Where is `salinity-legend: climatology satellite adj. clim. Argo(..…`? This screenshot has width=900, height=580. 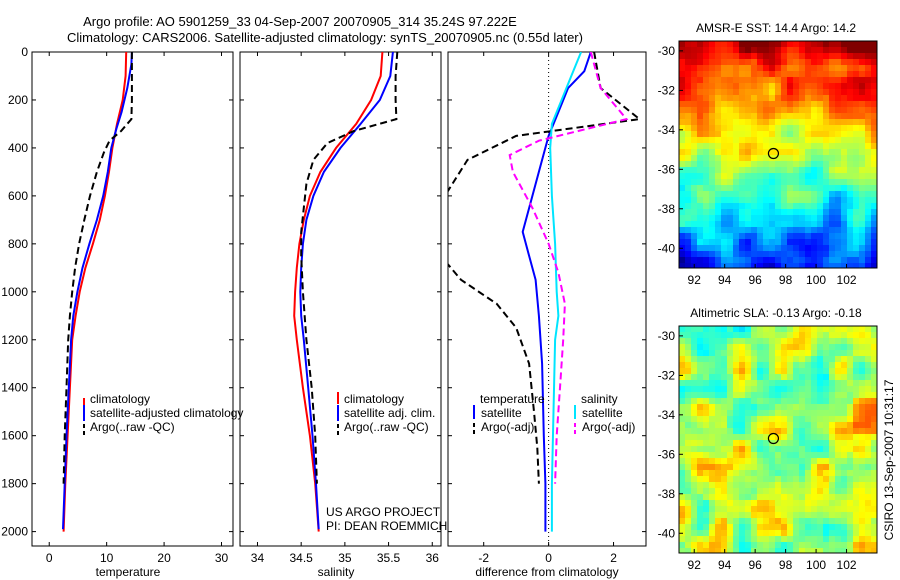
salinity-legend: climatology satellite adj. clim. Argo(..… is located at coordinates (386, 414).